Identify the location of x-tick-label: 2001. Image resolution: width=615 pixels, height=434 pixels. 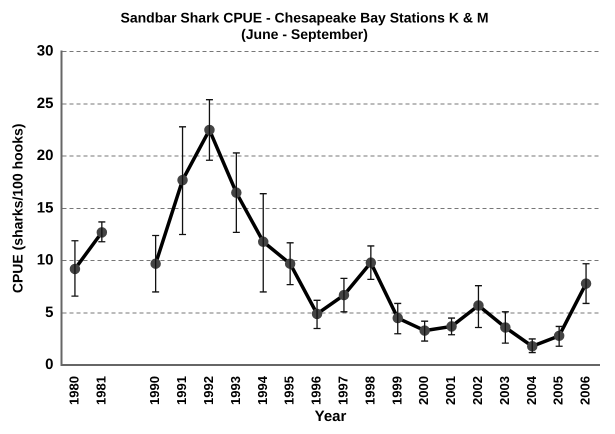
(450, 390).